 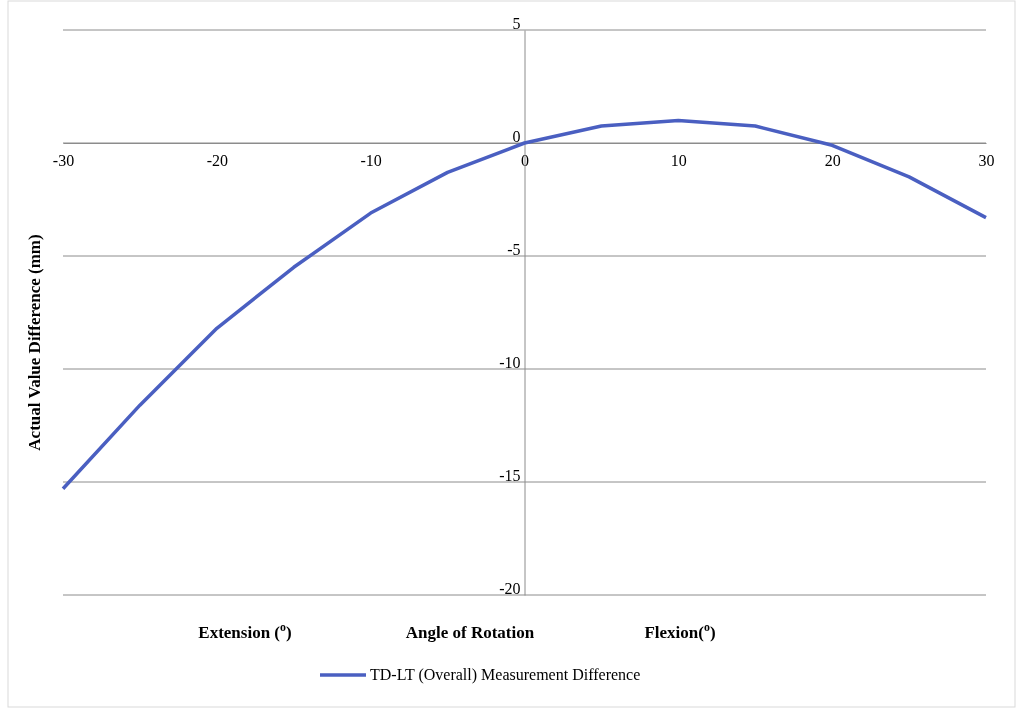 I want to click on x-tick-label: -30, so click(x=63, y=161).